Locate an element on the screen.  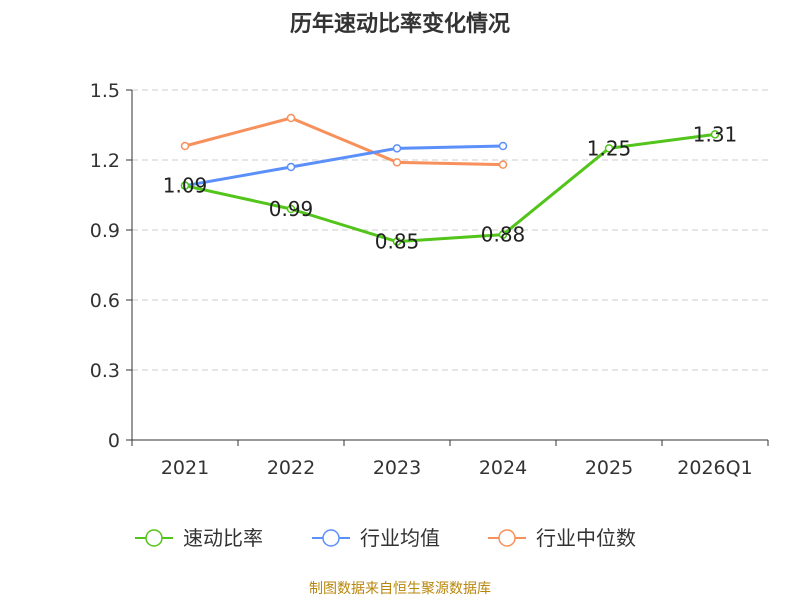
x-tick-label: 2026Q1 is located at coordinates (714, 468).